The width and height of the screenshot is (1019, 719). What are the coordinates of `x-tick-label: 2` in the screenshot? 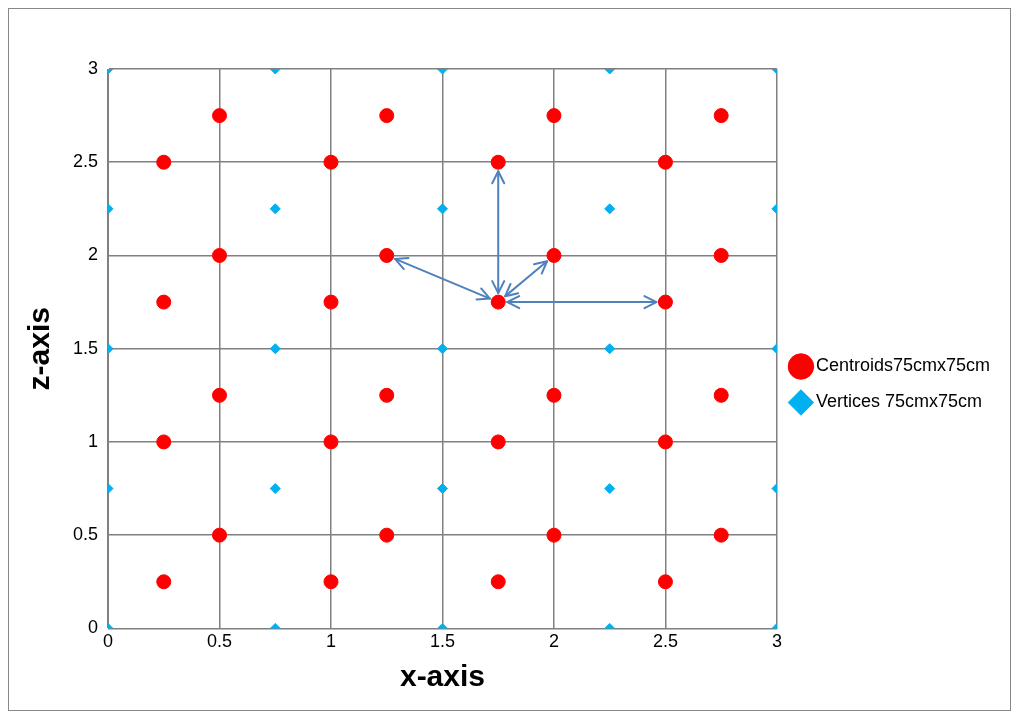 It's located at (553, 641).